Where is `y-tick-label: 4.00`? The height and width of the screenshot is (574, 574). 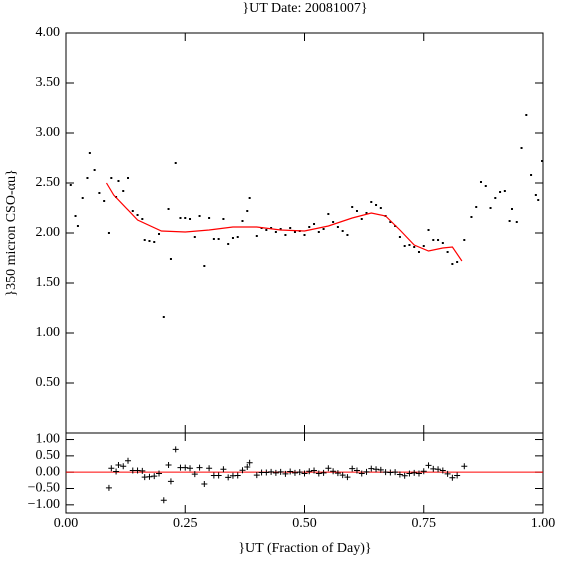 y-tick-label: 4.00 is located at coordinates (48, 32).